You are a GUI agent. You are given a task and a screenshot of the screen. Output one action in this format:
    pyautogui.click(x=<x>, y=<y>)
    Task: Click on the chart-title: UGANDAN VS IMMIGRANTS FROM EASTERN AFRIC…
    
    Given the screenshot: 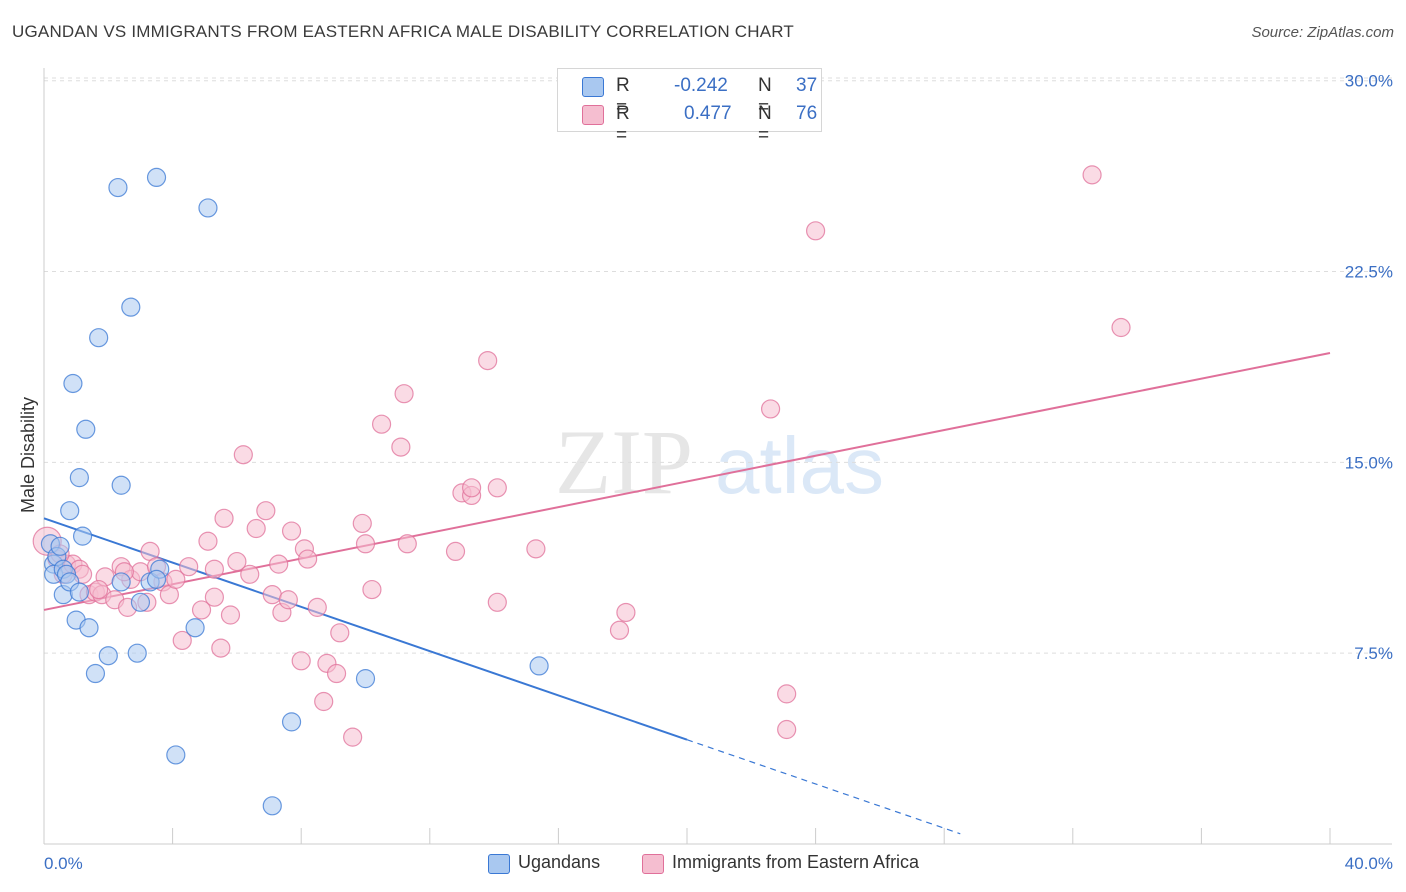 What is the action you would take?
    pyautogui.click(x=403, y=31)
    